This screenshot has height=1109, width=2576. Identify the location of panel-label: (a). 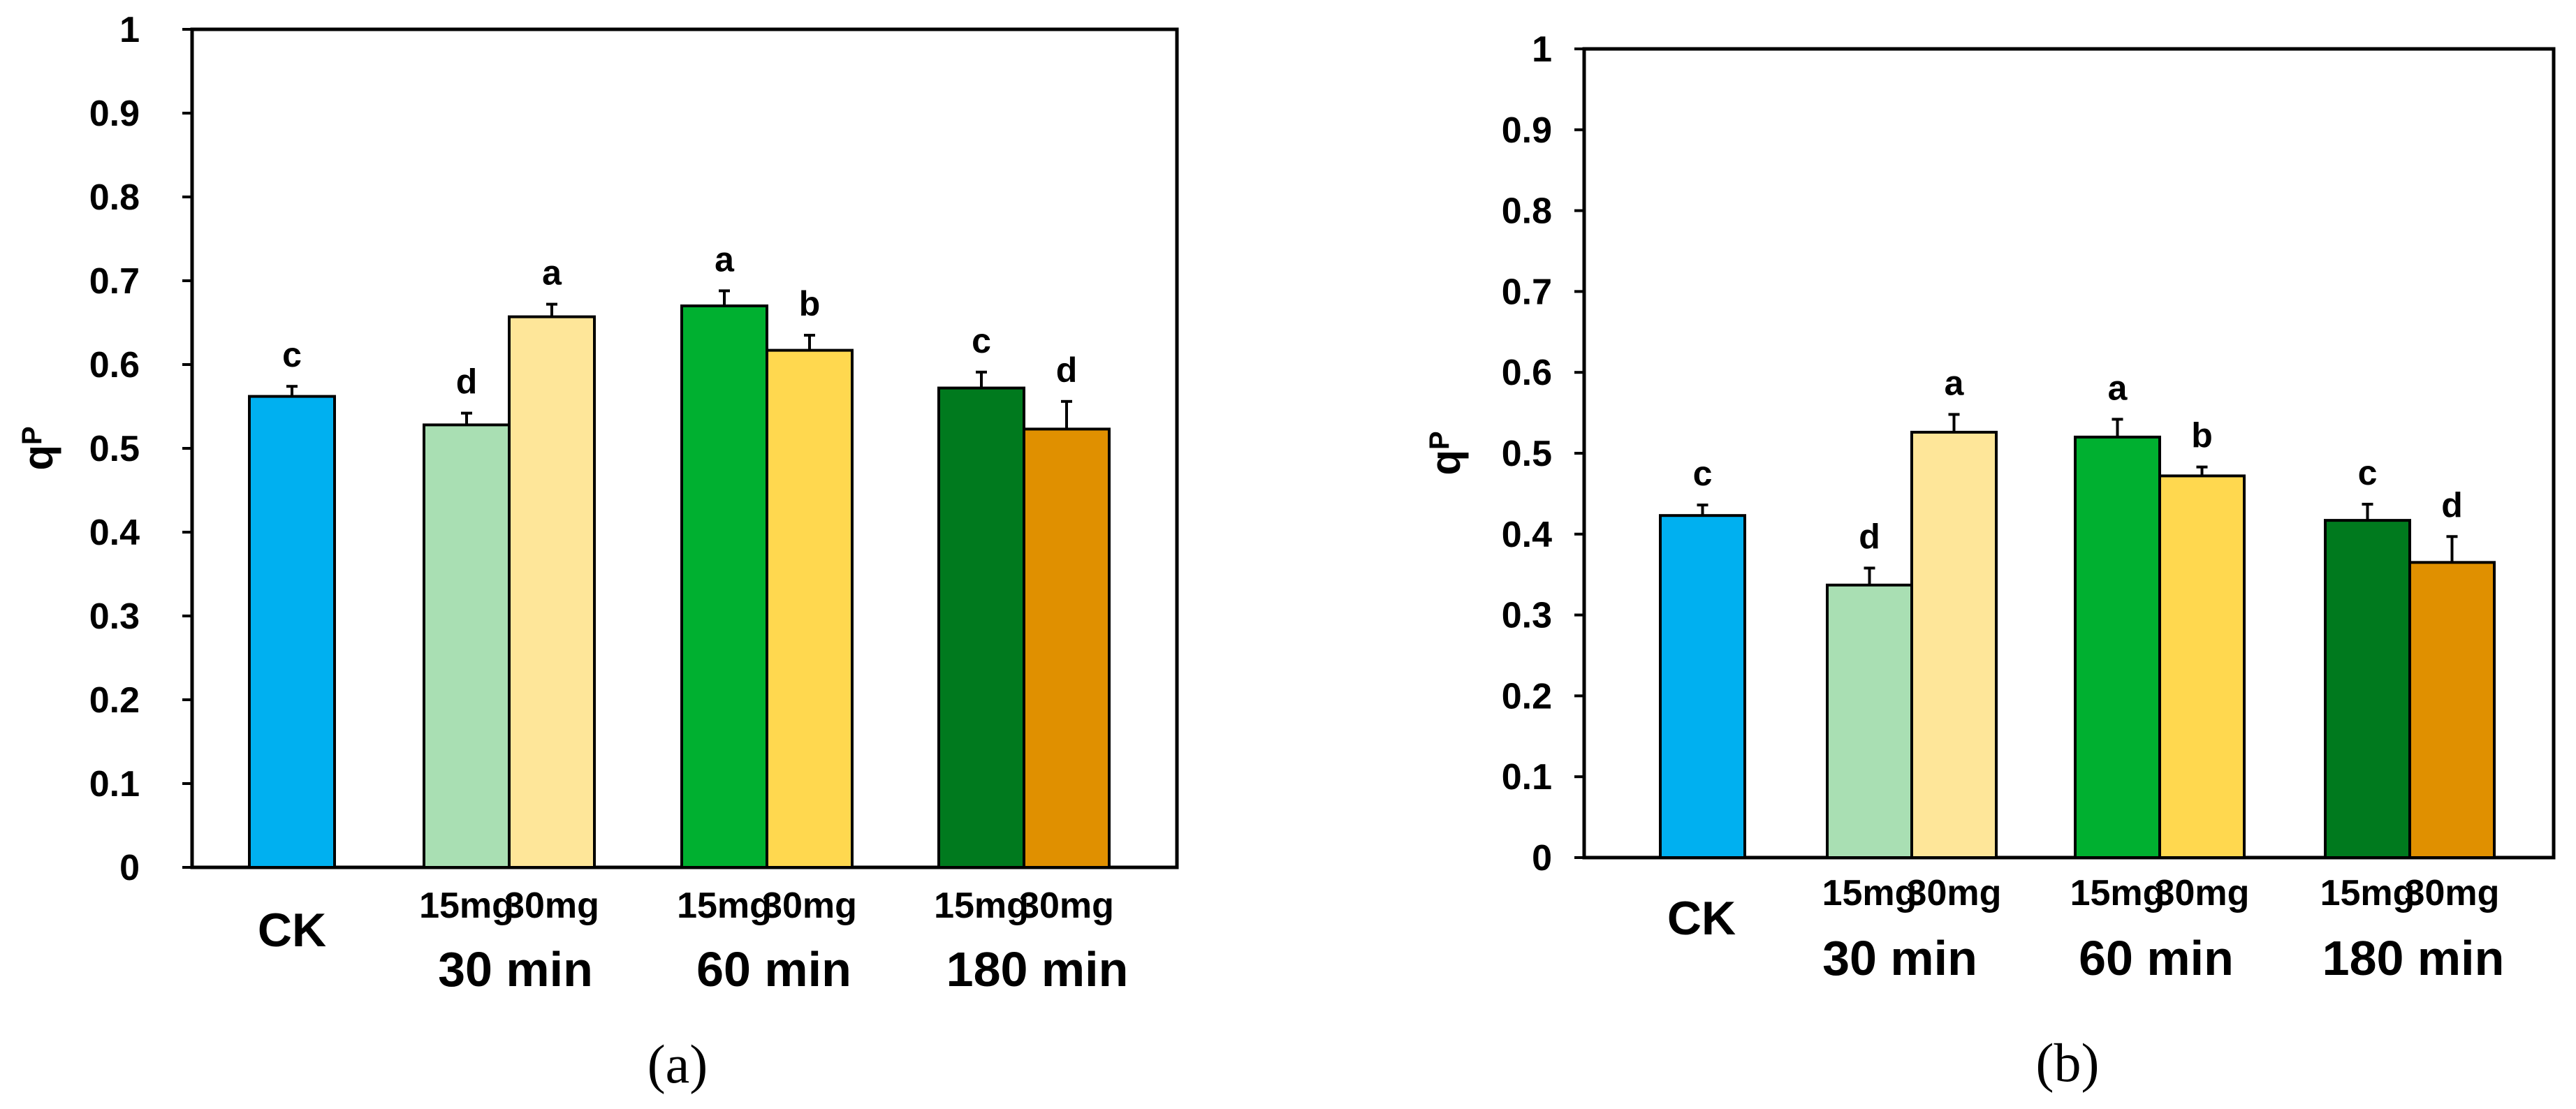
(677, 1064).